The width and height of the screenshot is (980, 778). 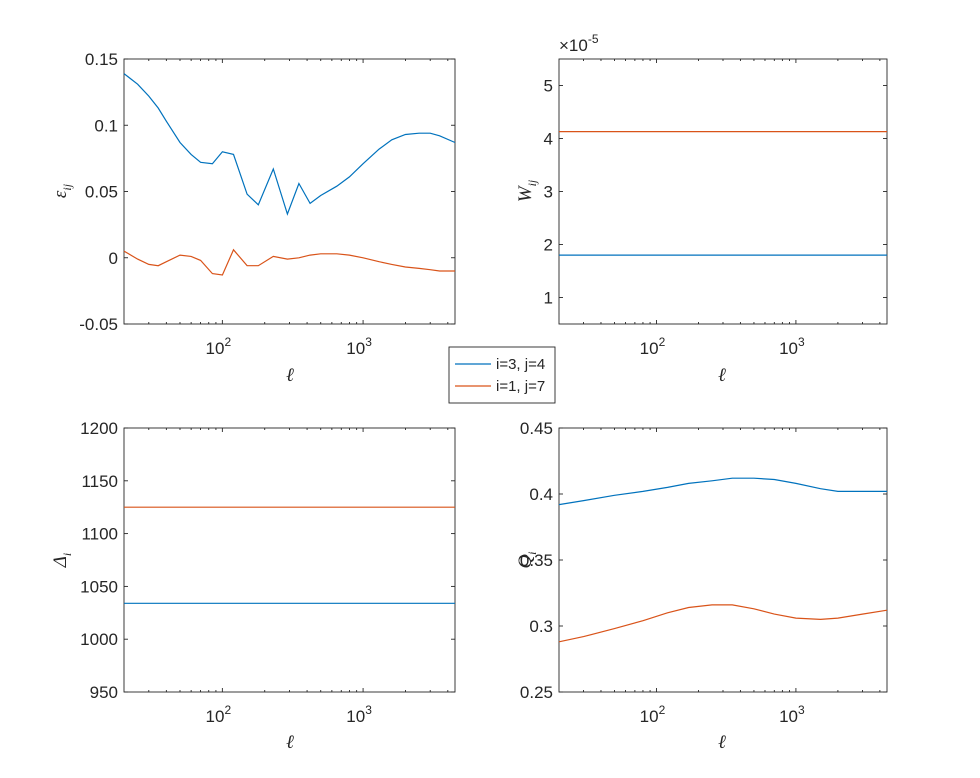 I want to click on y-tick-label: 1150, so click(x=99, y=481).